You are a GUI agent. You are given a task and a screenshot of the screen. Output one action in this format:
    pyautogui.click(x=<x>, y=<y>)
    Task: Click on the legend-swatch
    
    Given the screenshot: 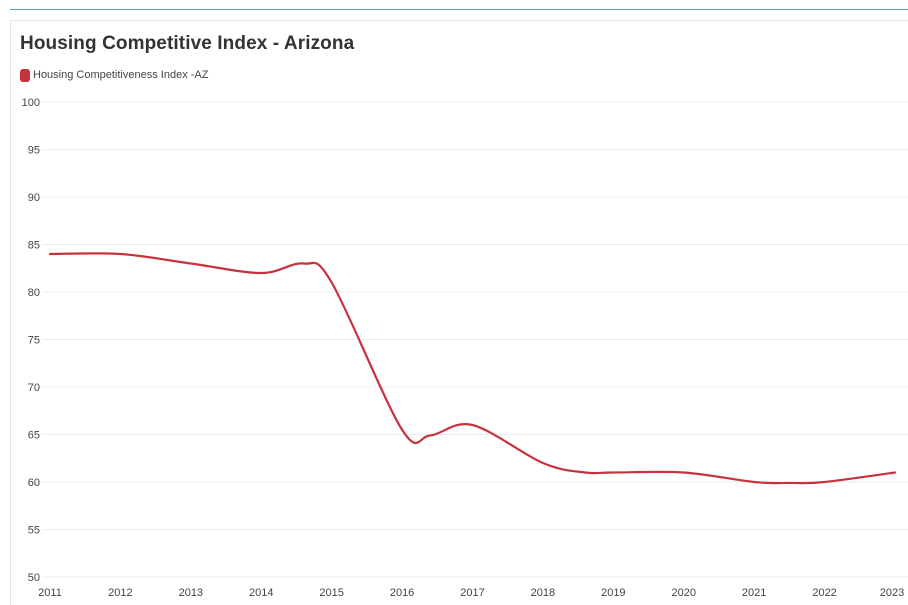 What is the action you would take?
    pyautogui.click(x=25, y=75)
    